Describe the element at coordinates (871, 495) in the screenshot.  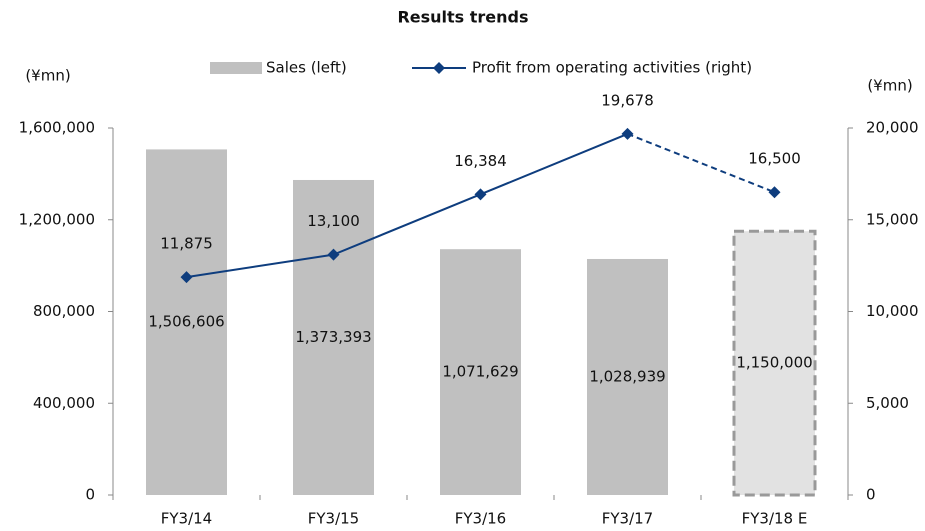
I see `y2-tick-label: 0` at that location.